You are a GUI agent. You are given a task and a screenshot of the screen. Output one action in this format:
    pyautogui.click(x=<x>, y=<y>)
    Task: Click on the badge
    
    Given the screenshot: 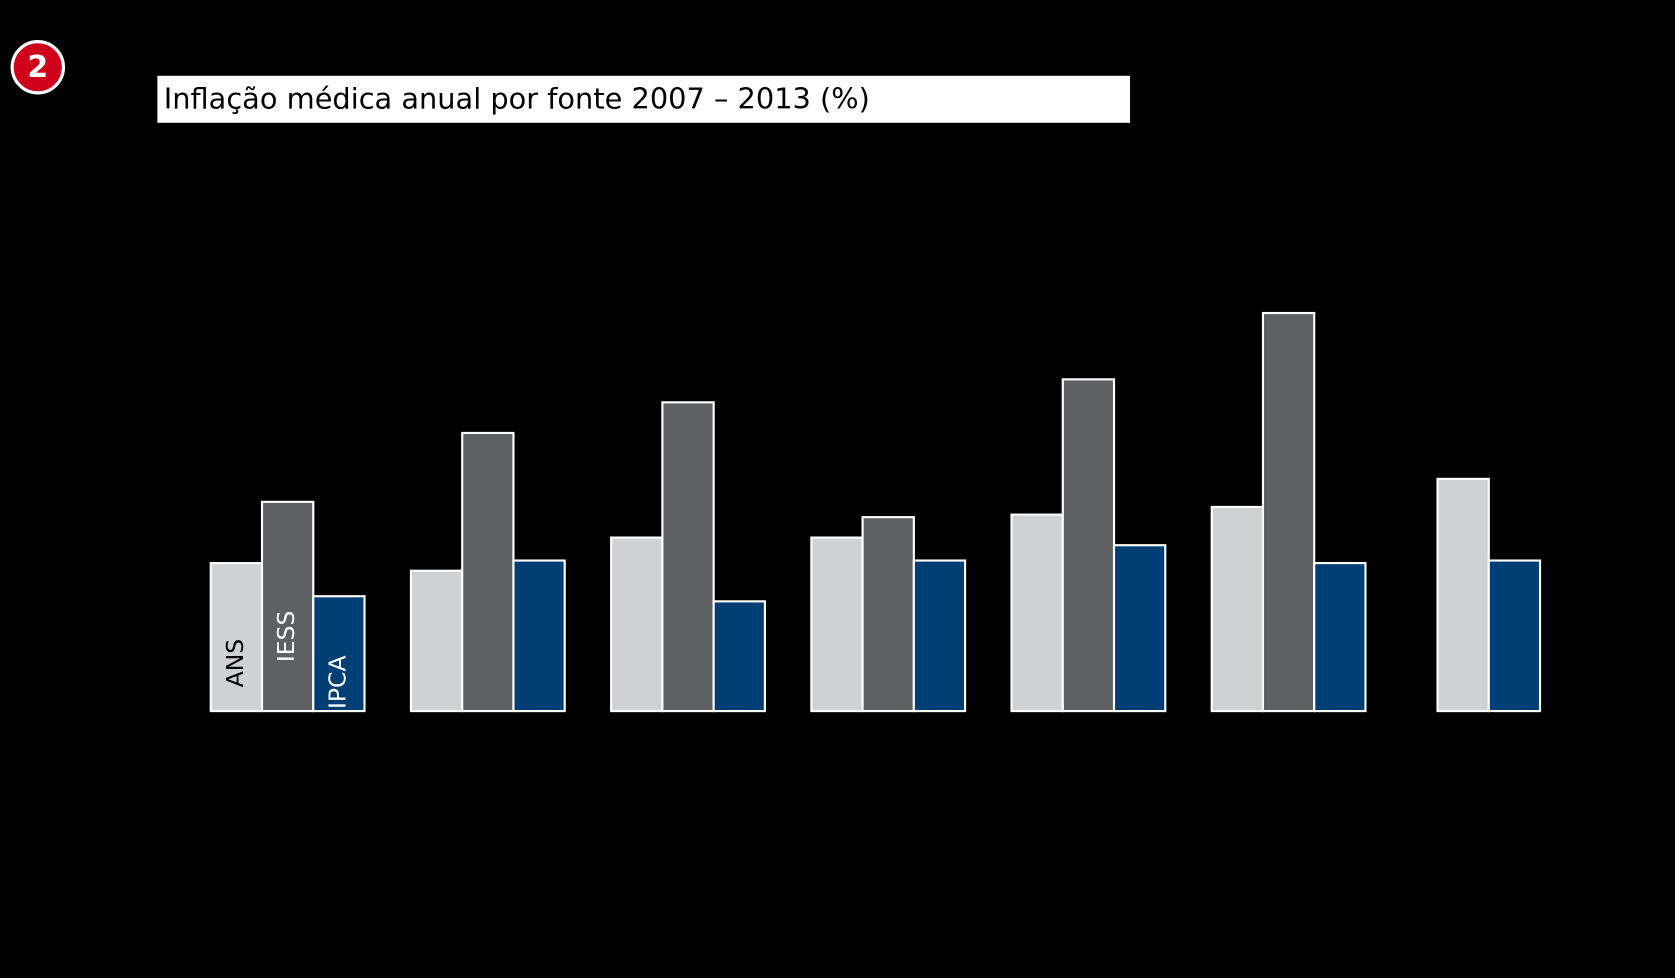 What is the action you would take?
    pyautogui.click(x=38, y=67)
    